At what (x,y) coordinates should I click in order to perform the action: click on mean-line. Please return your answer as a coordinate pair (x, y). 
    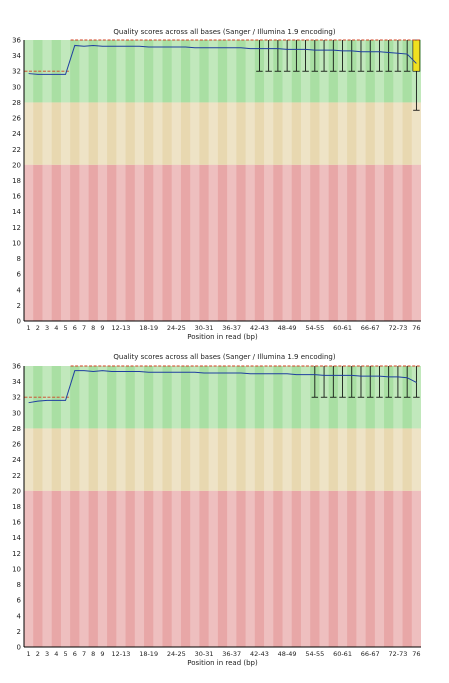
    Looking at the image, I should click on (222, 387).